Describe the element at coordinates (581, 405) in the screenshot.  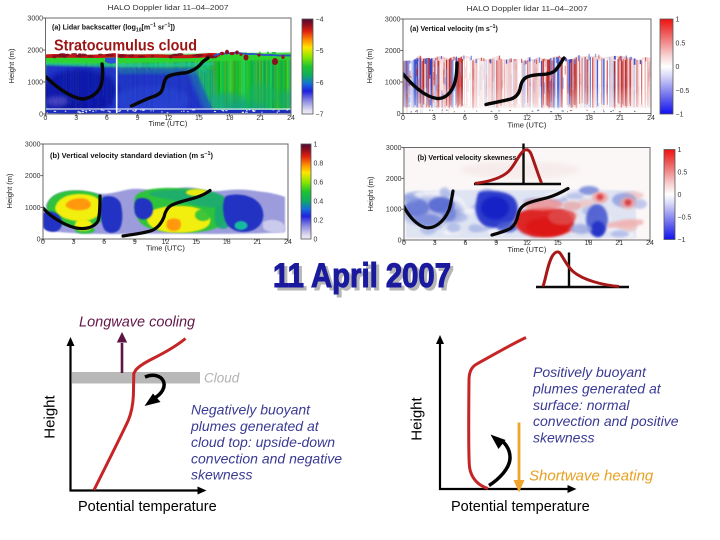
I see `svg-text: surface: normal` at that location.